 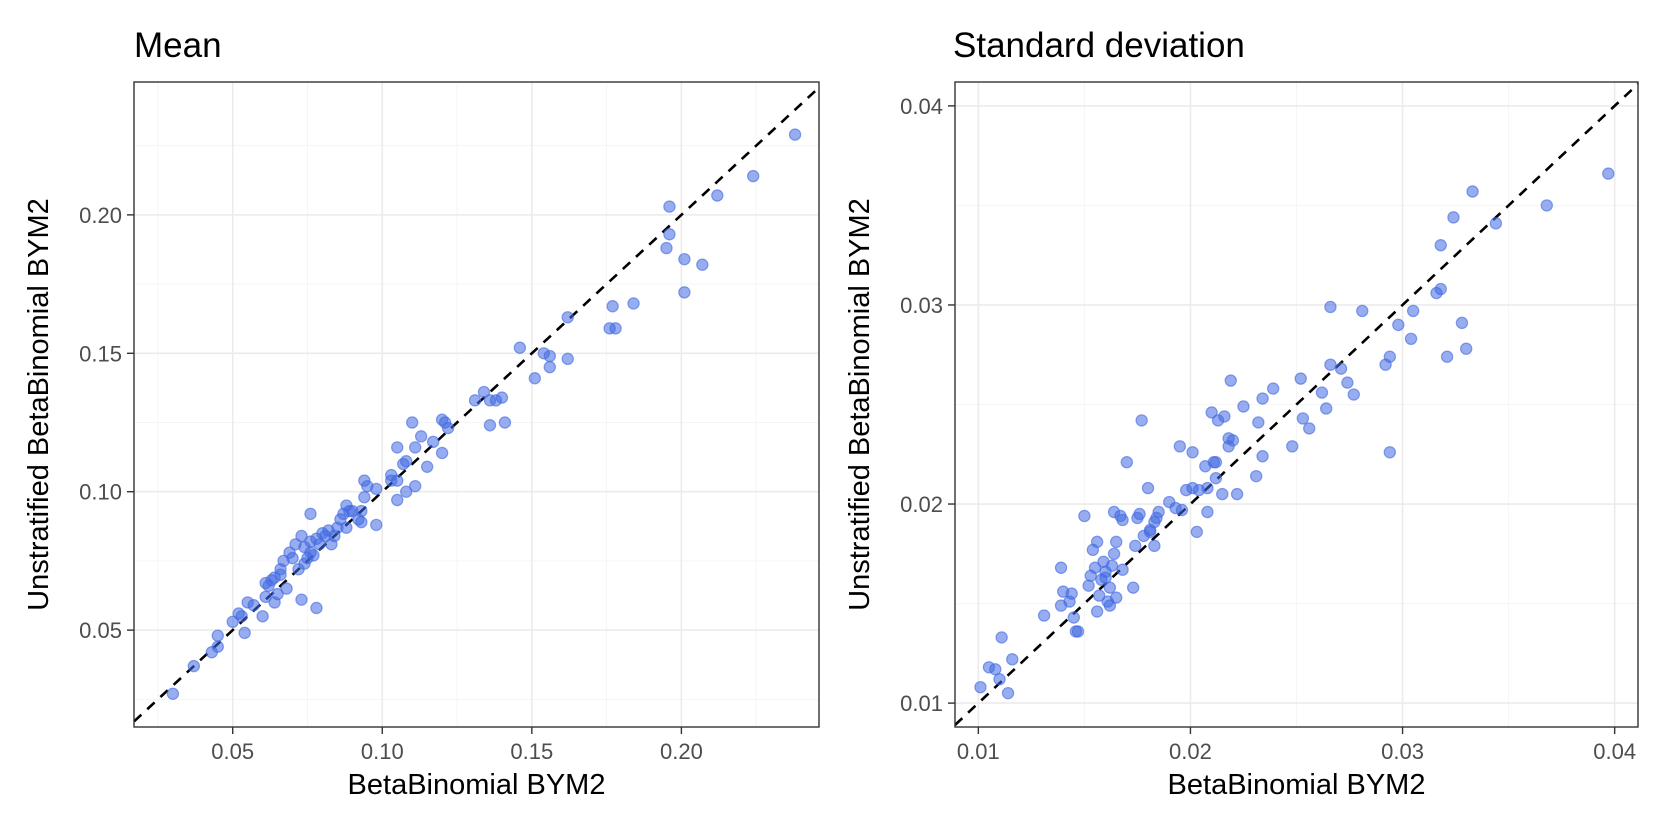 I want to click on panel-title-mean: Mean, so click(x=178, y=45).